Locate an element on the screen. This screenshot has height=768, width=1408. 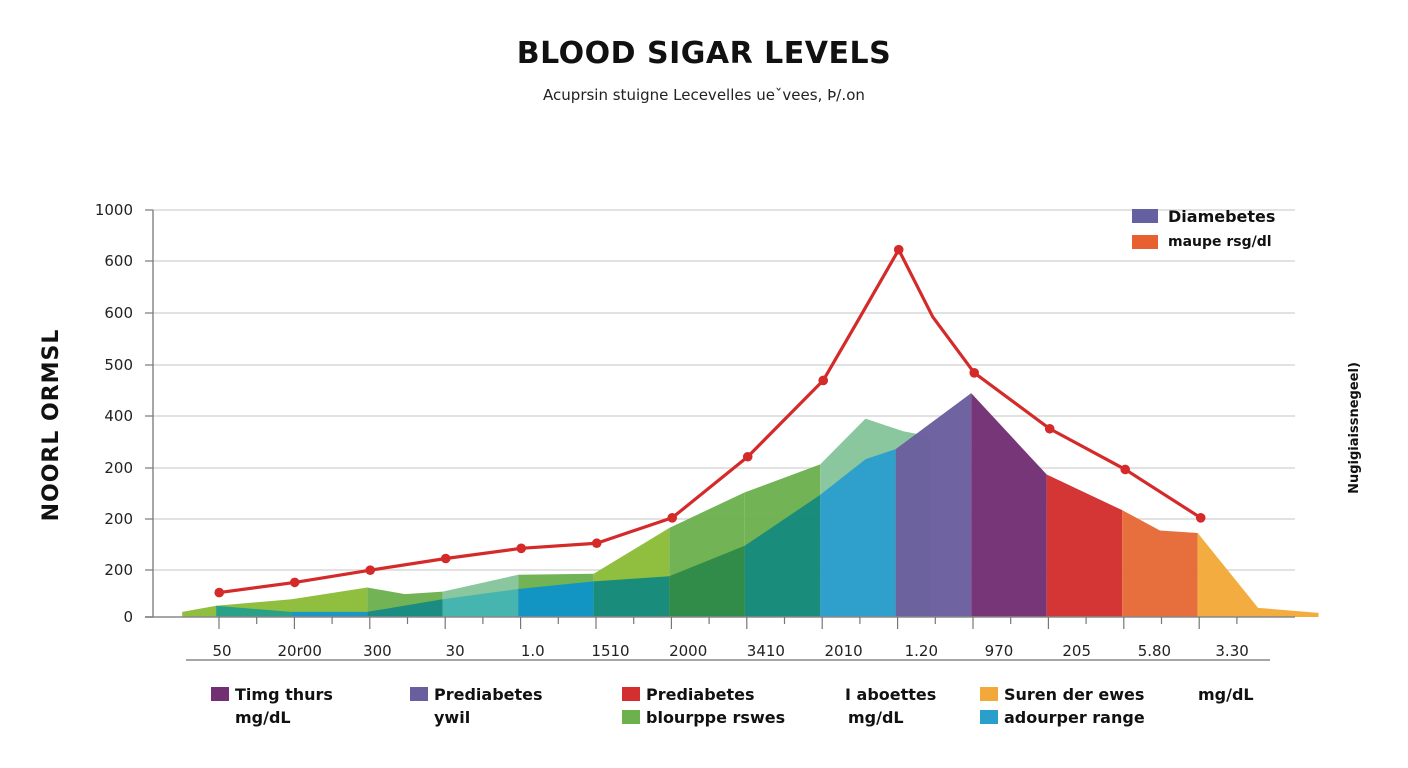
legend-item-unit: mg/dL is located at coordinates (1226, 694).